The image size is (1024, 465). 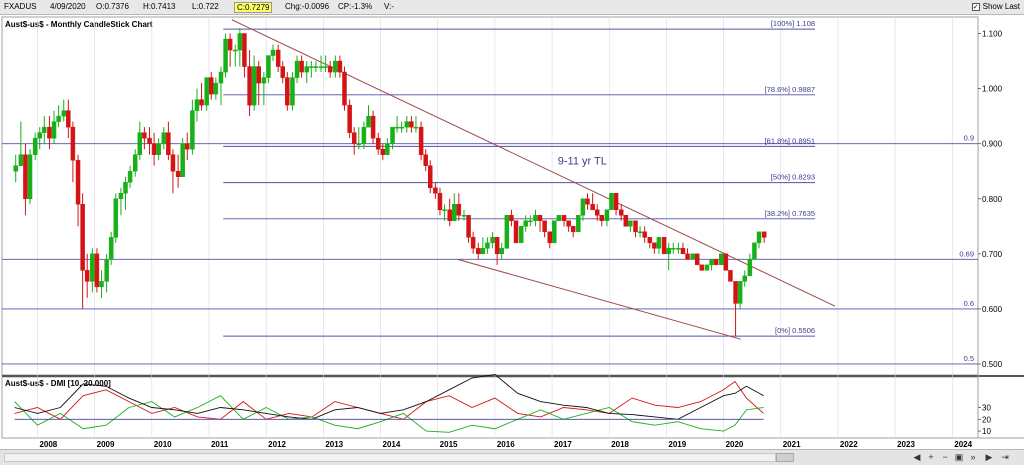 I want to click on x-tick-label: 2009, so click(x=106, y=444).